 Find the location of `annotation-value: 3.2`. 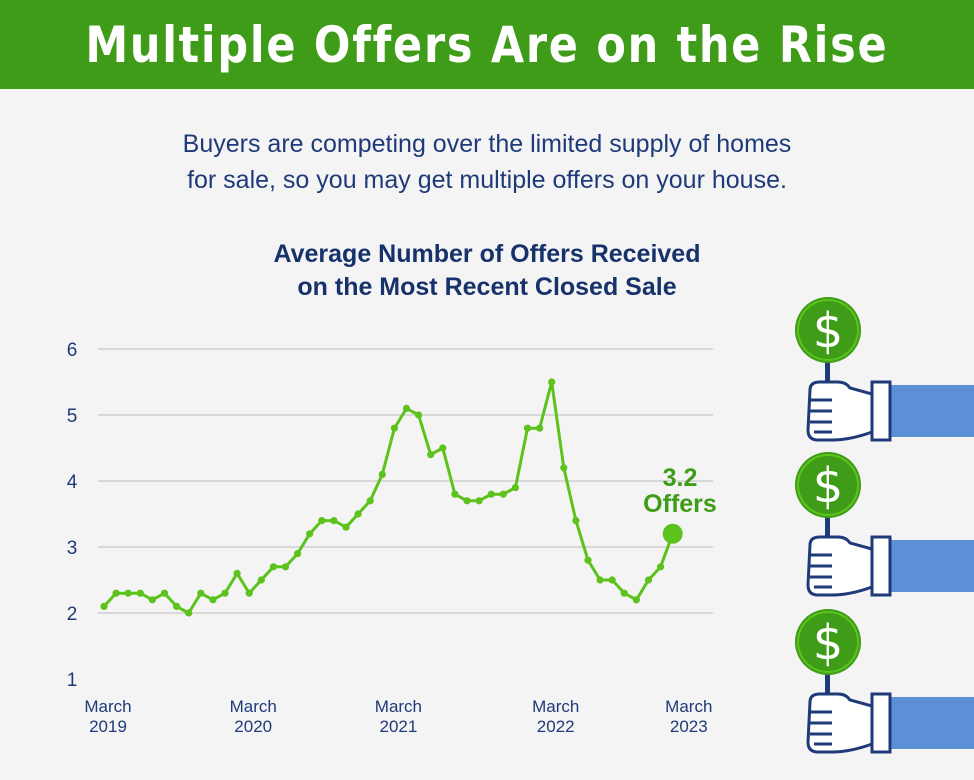

annotation-value: 3.2 is located at coordinates (680, 478).